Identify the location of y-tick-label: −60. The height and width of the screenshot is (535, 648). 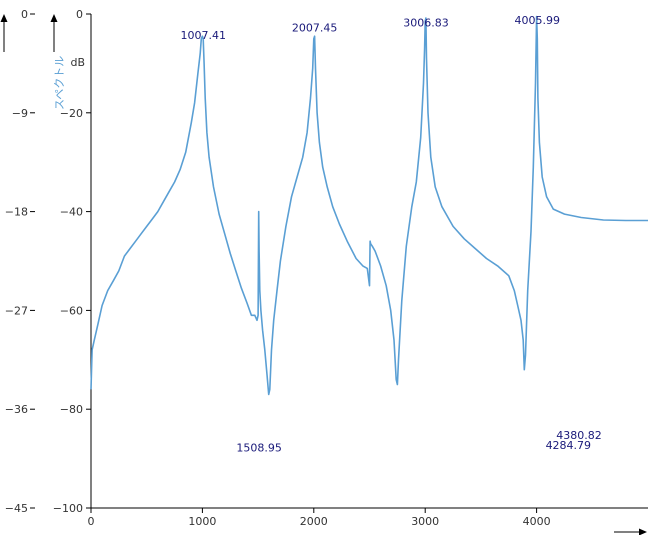
(71, 310).